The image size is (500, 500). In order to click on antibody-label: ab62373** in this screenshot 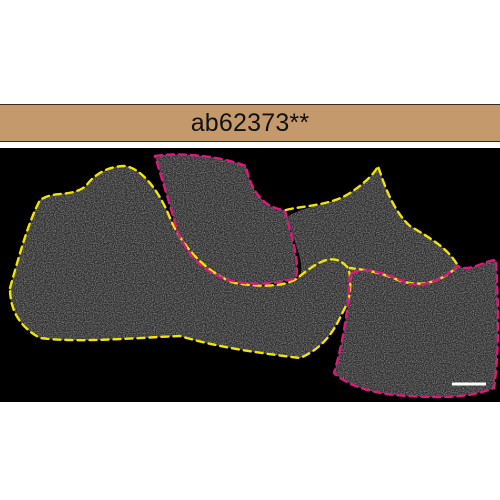, I will do `click(250, 122)`.